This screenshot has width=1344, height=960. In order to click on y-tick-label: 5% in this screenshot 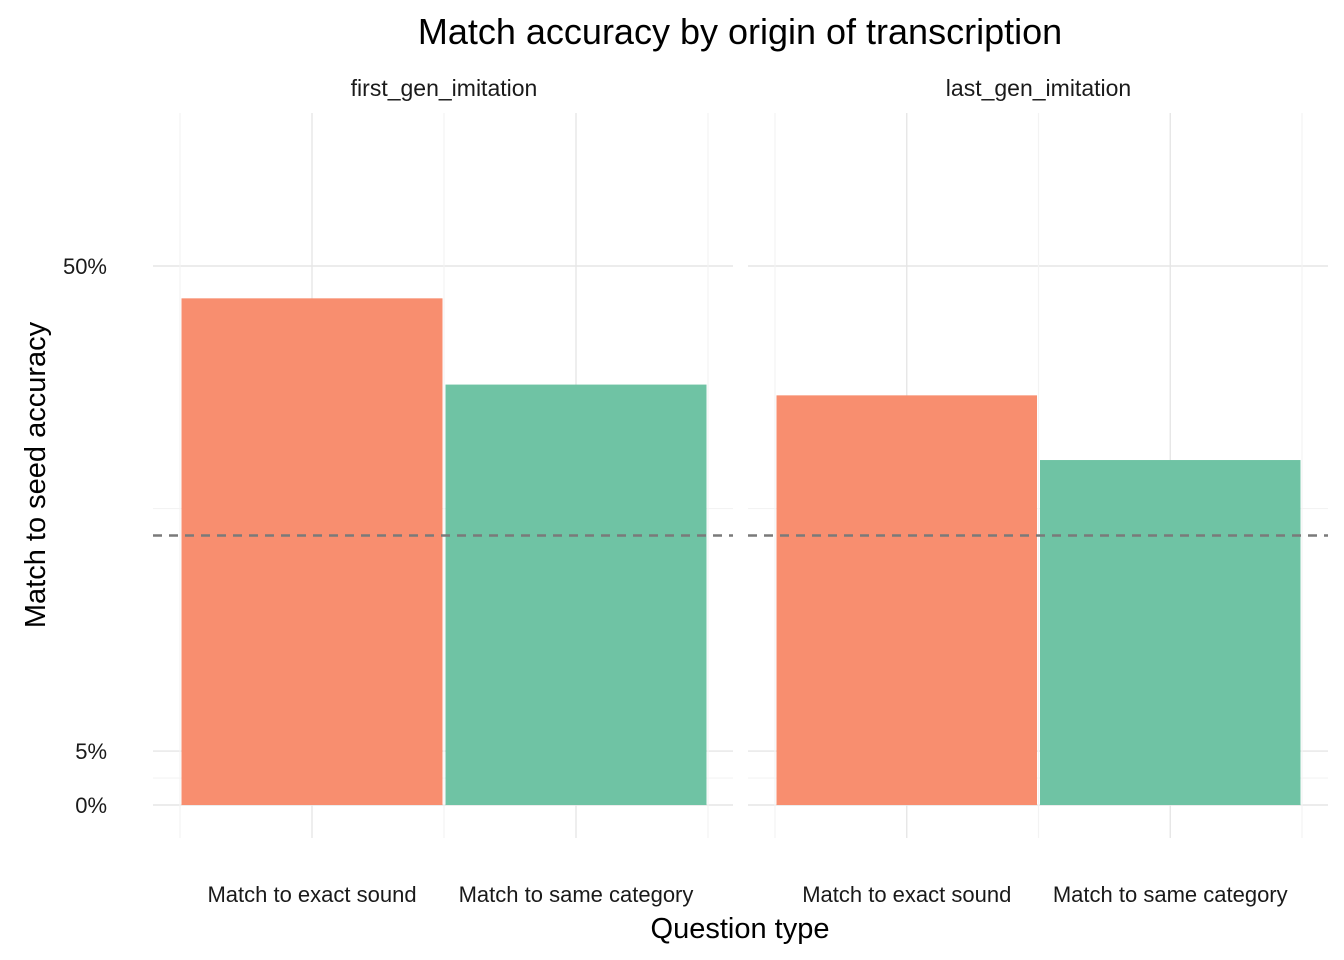, I will do `click(91, 751)`.